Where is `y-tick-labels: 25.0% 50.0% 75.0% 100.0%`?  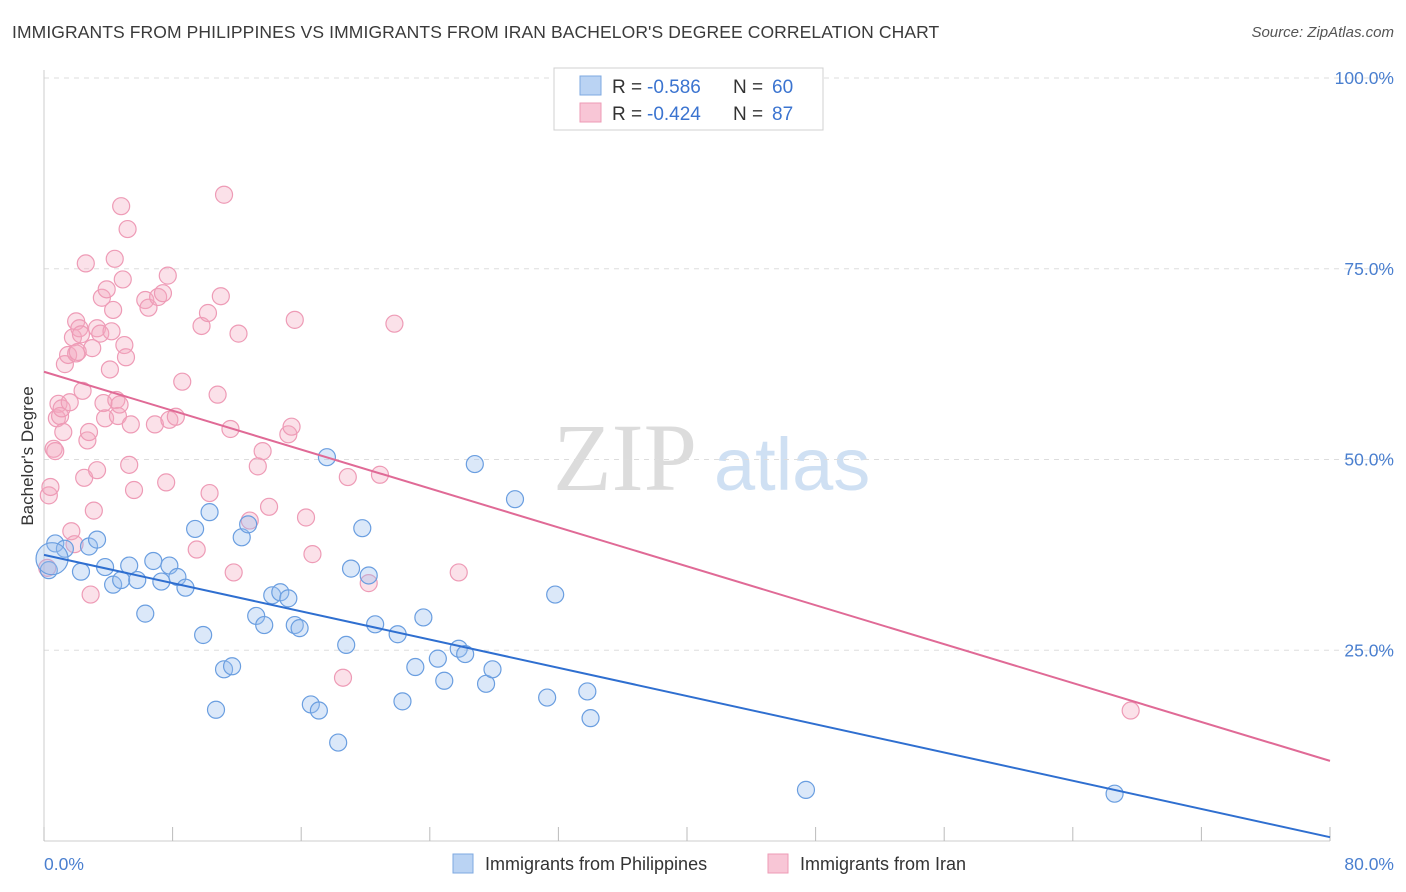
y-tick-labels: 25.0% 50.0% 75.0% 100.0% is located at coordinates (1364, 364).